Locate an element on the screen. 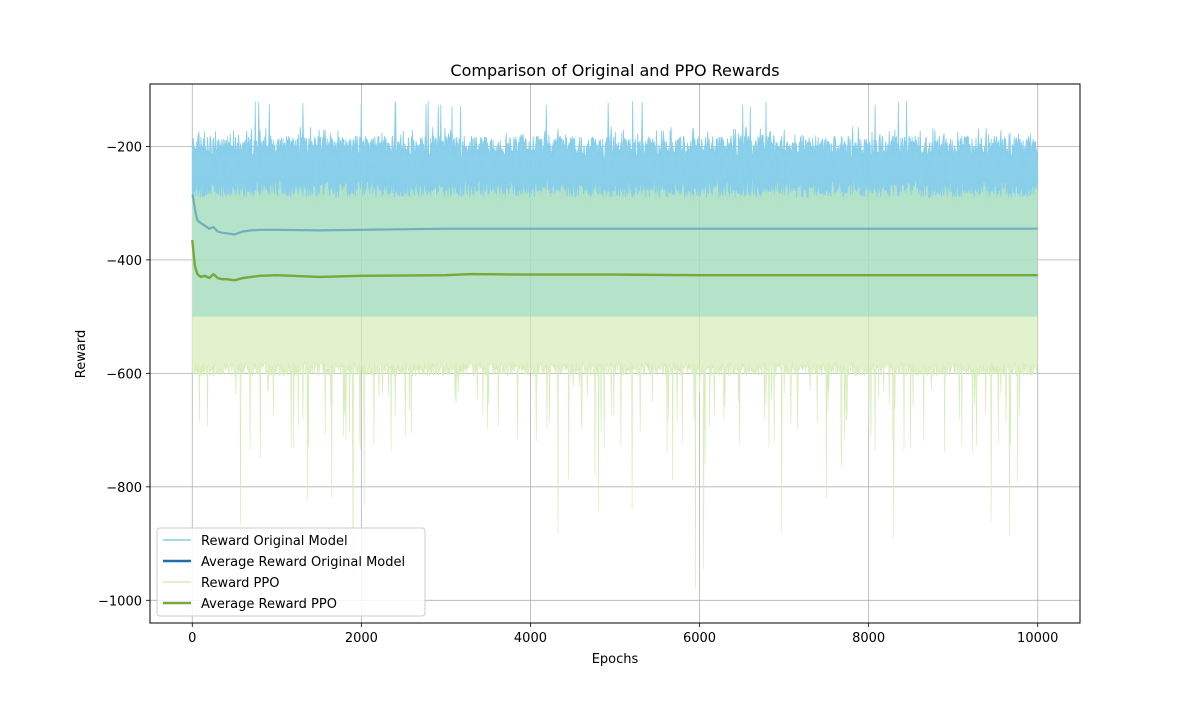 This screenshot has width=1200, height=704. x-tick-label: 6000 is located at coordinates (699, 638).